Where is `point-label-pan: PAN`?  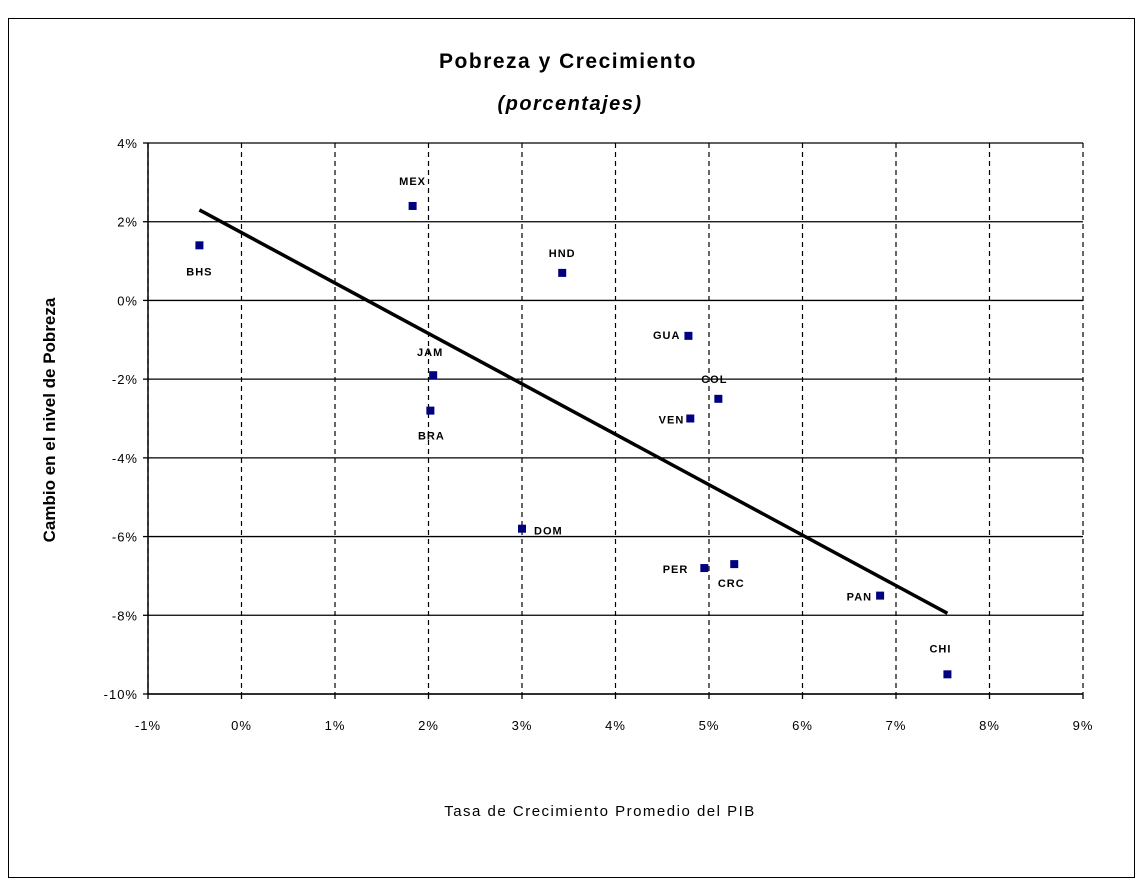
point-label-pan: PAN is located at coordinates (859, 598).